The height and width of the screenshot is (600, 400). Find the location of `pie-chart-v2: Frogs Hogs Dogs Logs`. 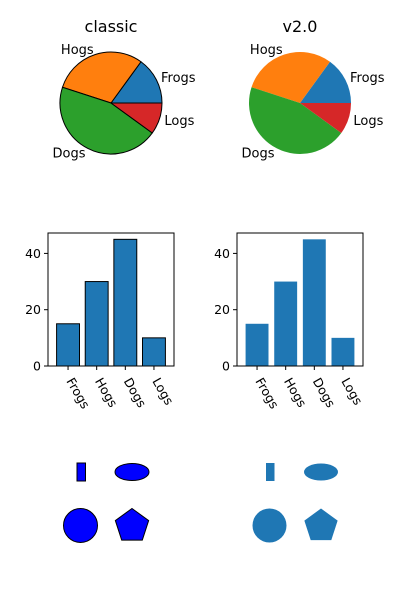

pie-chart-v2: Frogs Hogs Dogs Logs is located at coordinates (313, 102).